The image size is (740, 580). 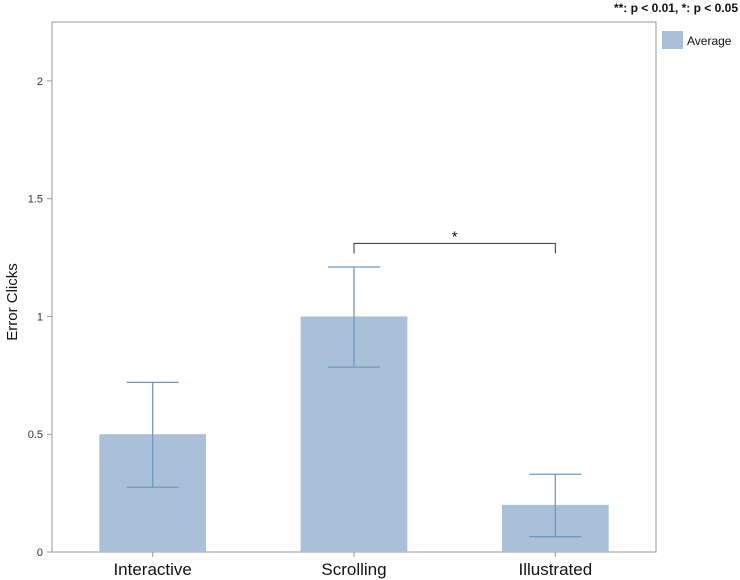 I want to click on x-tick-label: Illustrated, so click(x=555, y=569).